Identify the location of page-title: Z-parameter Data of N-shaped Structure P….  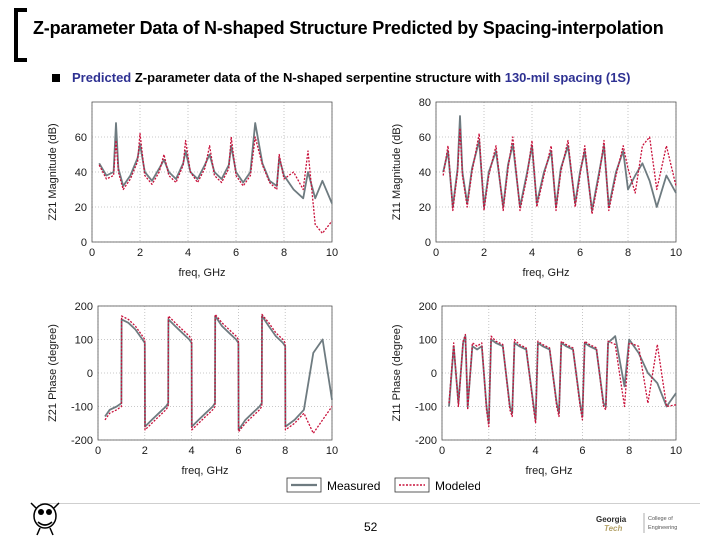
(348, 28).